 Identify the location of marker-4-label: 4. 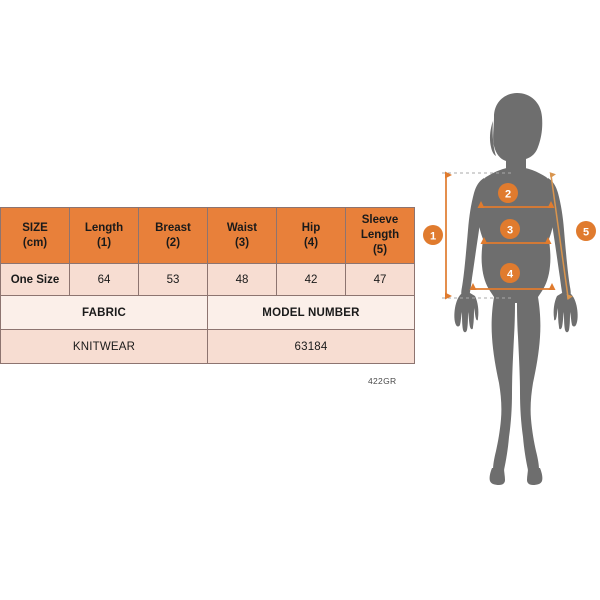
(510, 275).